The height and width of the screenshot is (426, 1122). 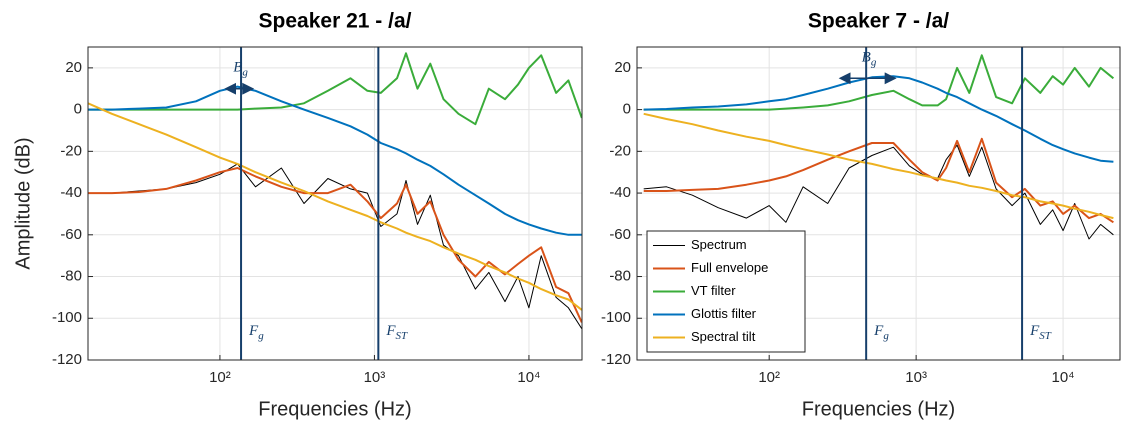 What do you see at coordinates (713, 290) in the screenshot?
I see `legend-label: VT filter` at bounding box center [713, 290].